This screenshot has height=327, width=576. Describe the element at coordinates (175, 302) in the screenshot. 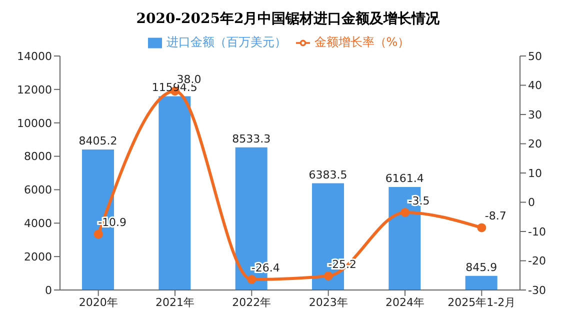

I see `x-tick-label: 2021年` at that location.